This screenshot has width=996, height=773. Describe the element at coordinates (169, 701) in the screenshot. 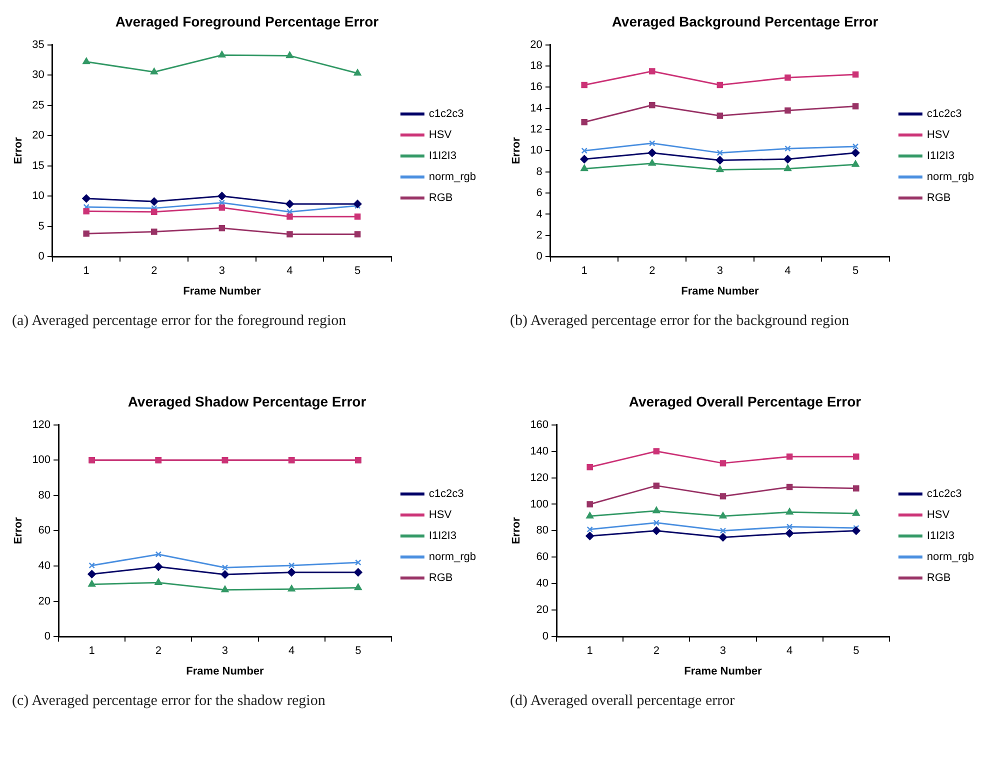

I see `text: (c) Averaged percentage error for the shadow region` at that location.